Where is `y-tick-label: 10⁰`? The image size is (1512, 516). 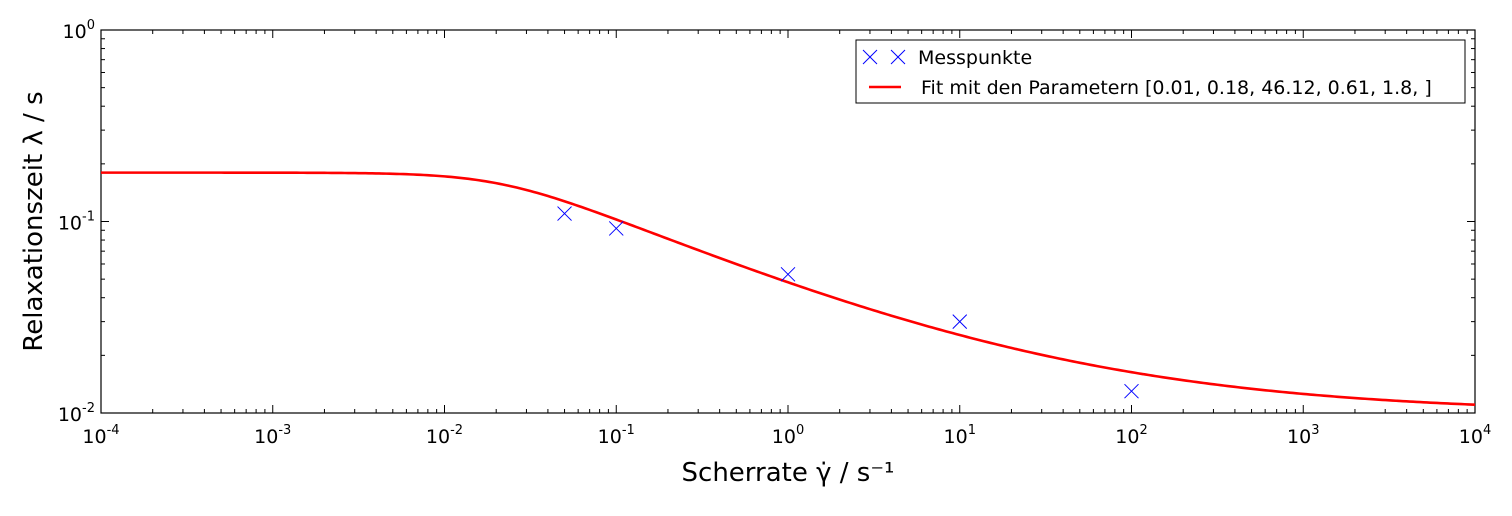 y-tick-label: 10⁰ is located at coordinates (79, 30).